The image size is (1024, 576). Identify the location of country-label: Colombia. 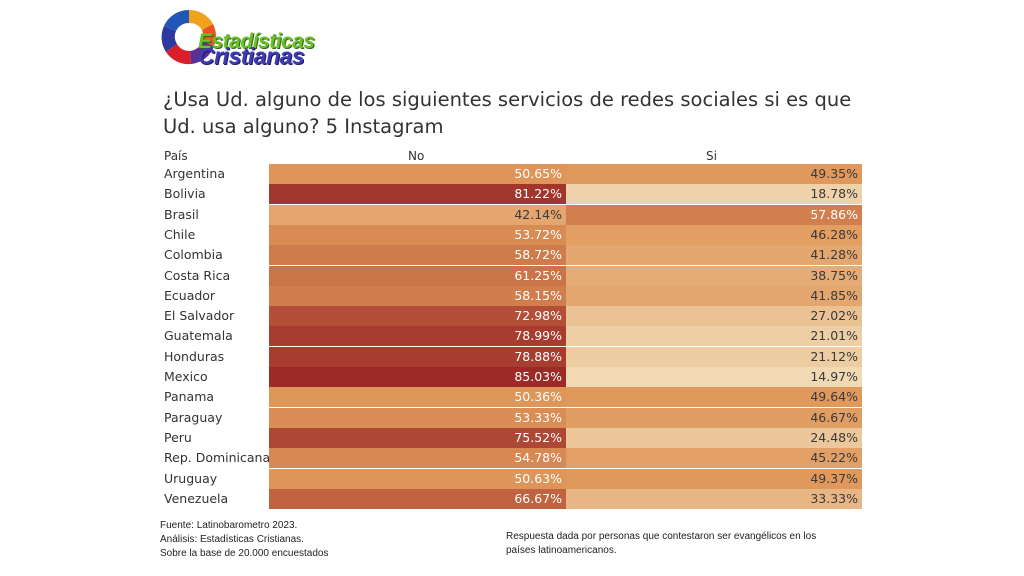
(193, 255).